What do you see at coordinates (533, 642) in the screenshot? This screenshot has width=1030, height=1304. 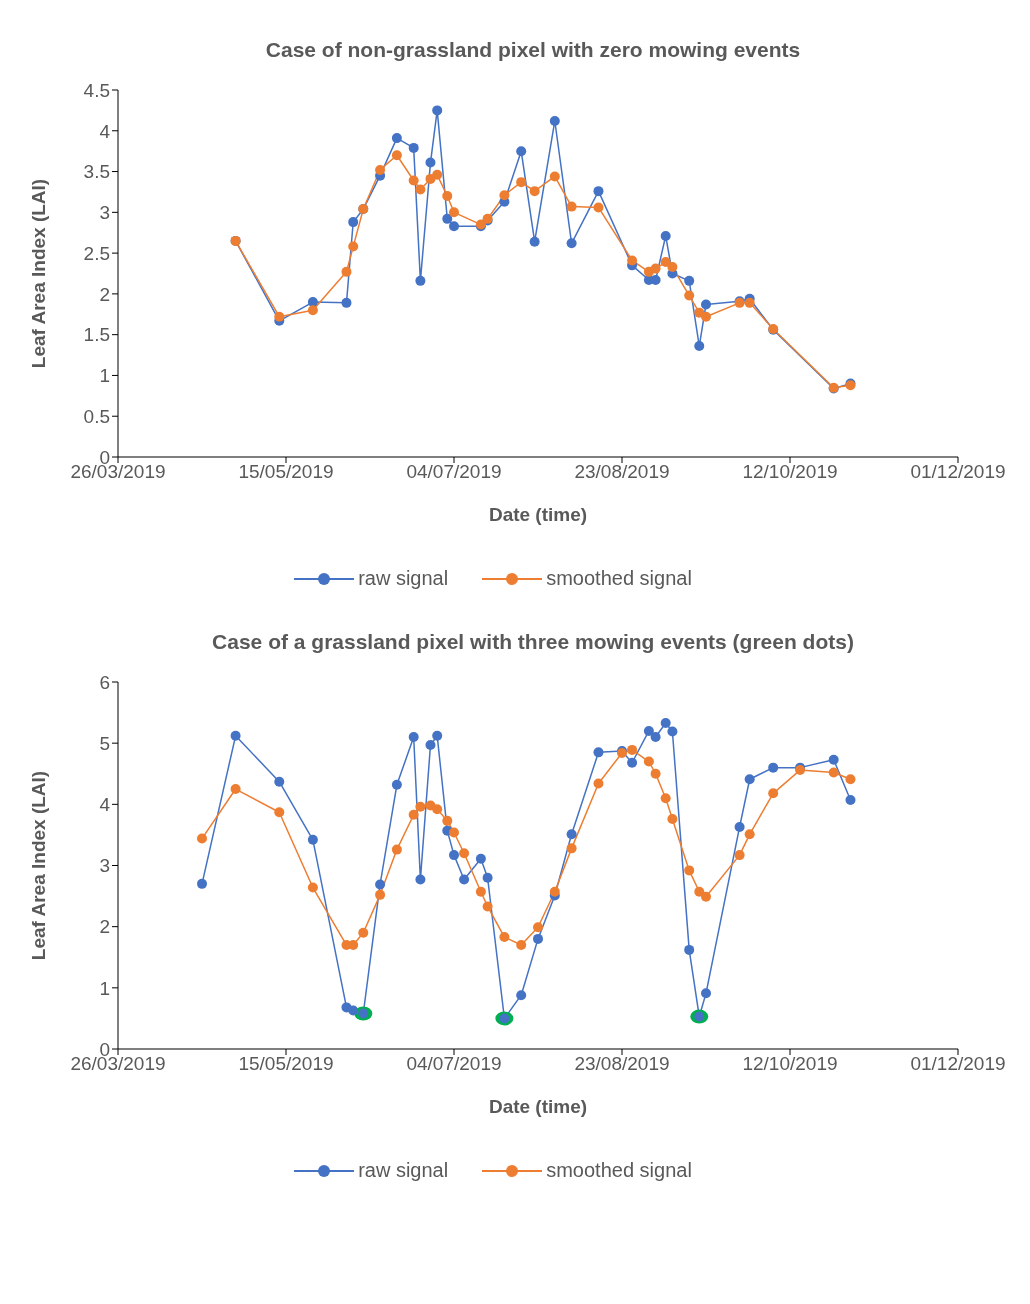 I see `chart-title: Case of a grassland pixel with three mowing events (green dots)` at bounding box center [533, 642].